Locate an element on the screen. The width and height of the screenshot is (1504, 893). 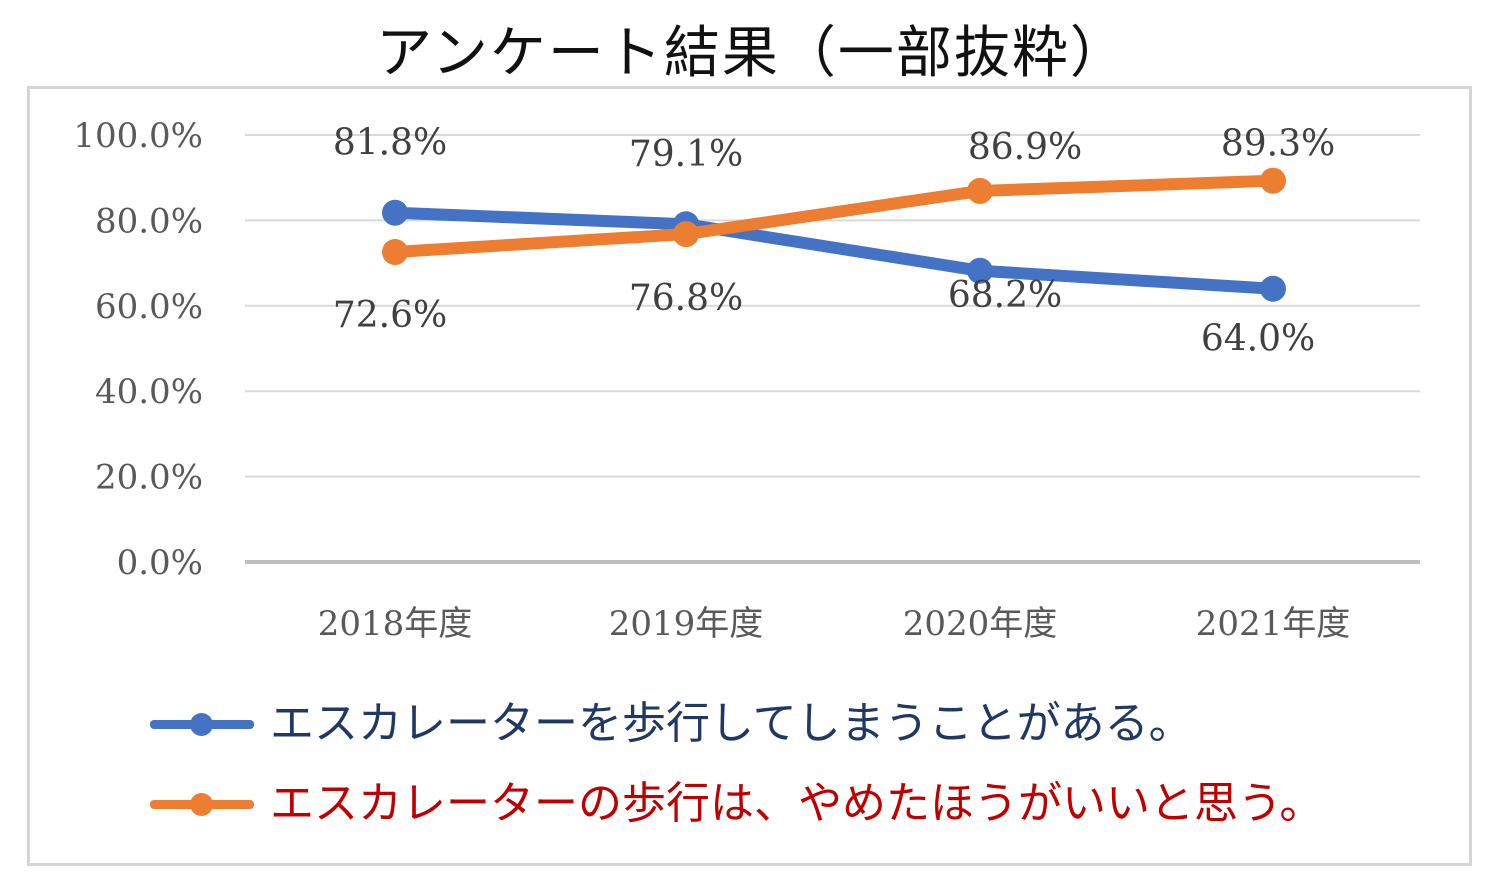
legend-item-walking: エスカレーターを歩行してしまうことがある。 is located at coordinates (800, 724).